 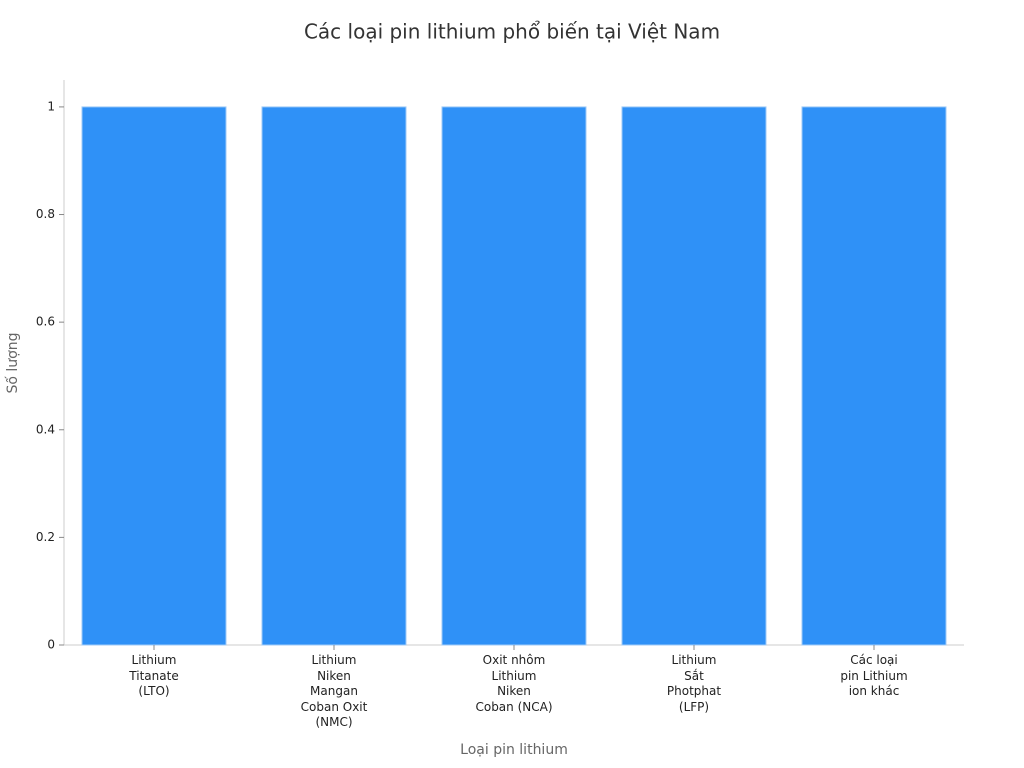 I want to click on y-tick-label: 0, so click(x=51, y=645).